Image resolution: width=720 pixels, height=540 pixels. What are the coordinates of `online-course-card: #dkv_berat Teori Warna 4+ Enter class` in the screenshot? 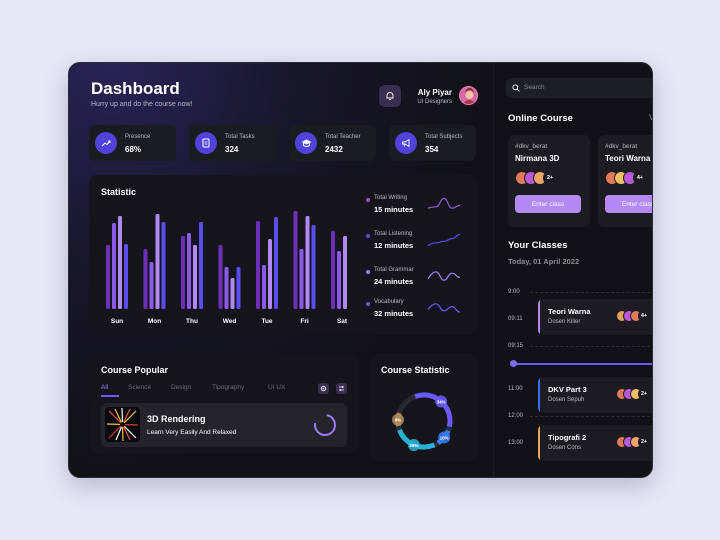 It's located at (625, 181).